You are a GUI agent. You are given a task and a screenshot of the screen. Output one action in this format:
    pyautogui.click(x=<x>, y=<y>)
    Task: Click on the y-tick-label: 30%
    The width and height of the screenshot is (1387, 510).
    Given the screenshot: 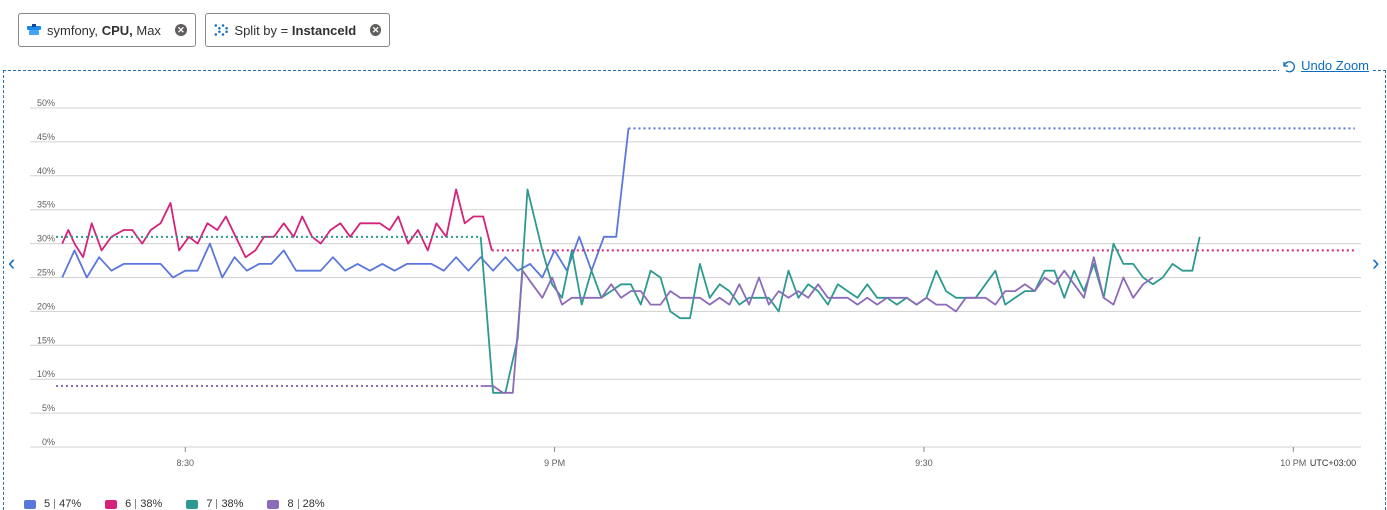 What is the action you would take?
    pyautogui.click(x=46, y=239)
    